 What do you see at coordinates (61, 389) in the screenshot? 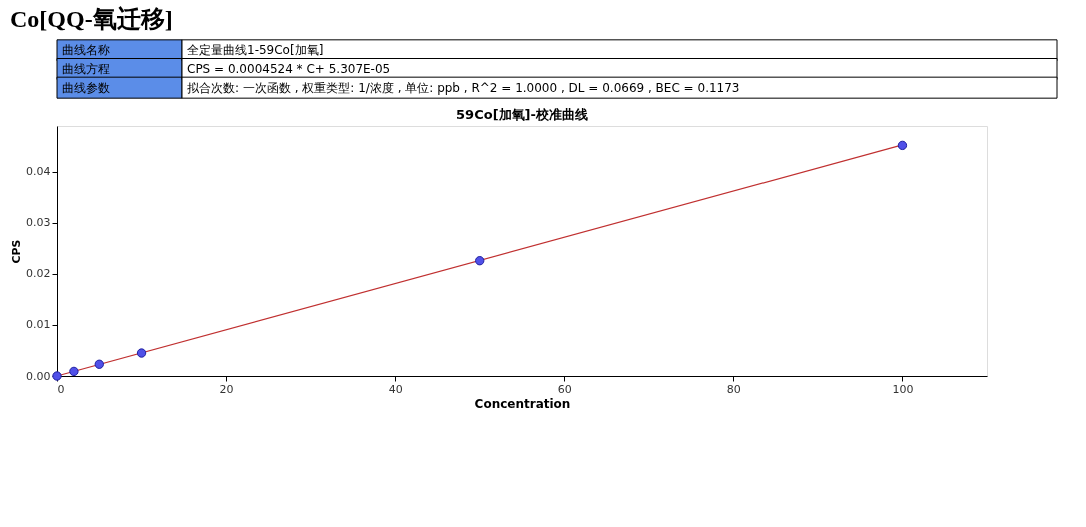
I see `x-tick-label: 0` at bounding box center [61, 389].